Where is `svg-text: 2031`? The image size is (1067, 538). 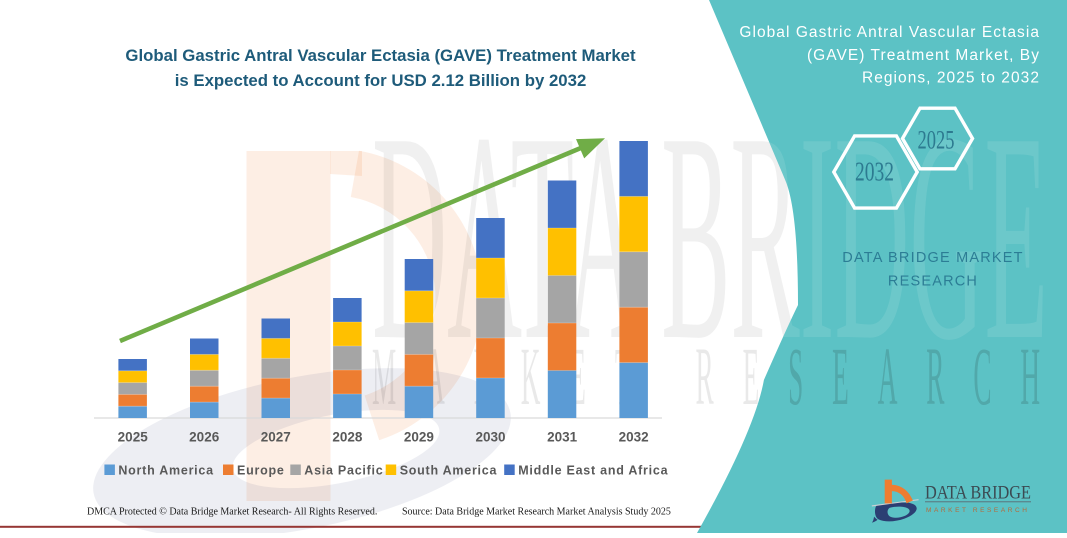
svg-text: 2031 is located at coordinates (562, 437).